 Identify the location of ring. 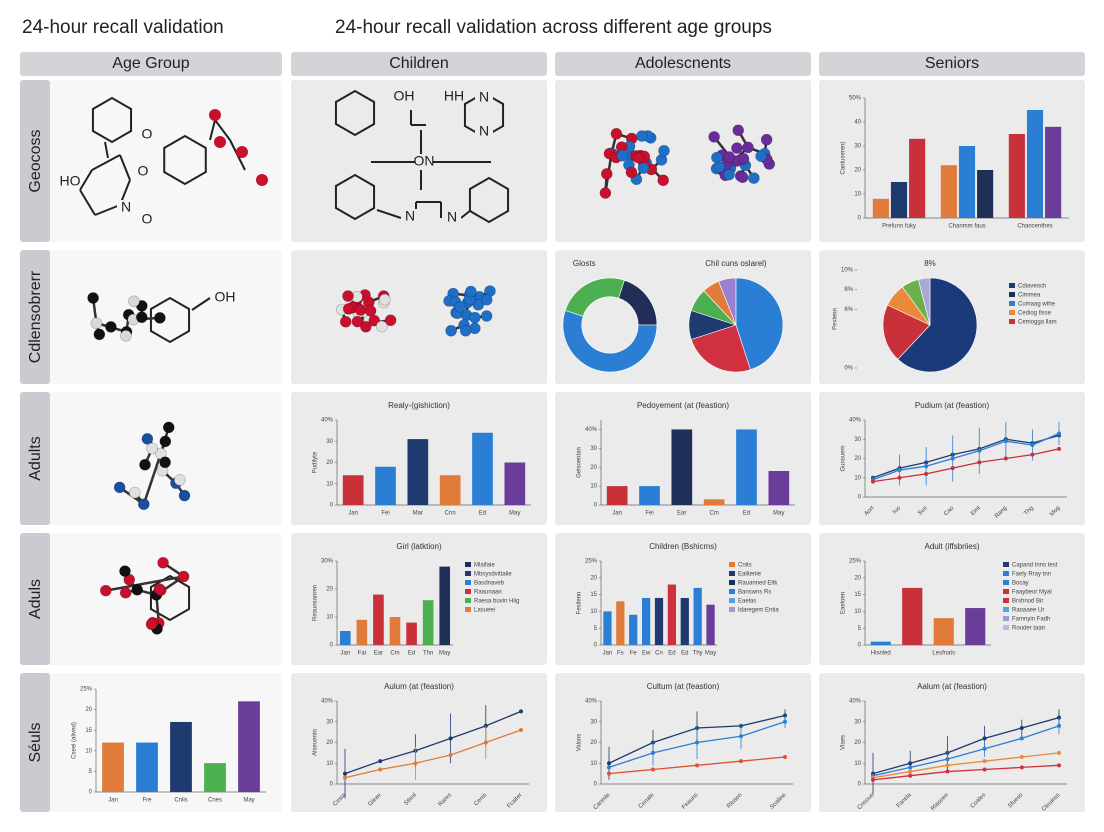
(185, 160).